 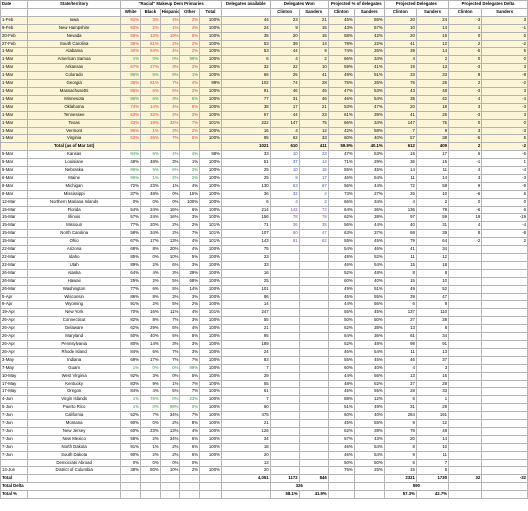 I want to click on state-cell: Oklahoma, so click(x=74, y=107).